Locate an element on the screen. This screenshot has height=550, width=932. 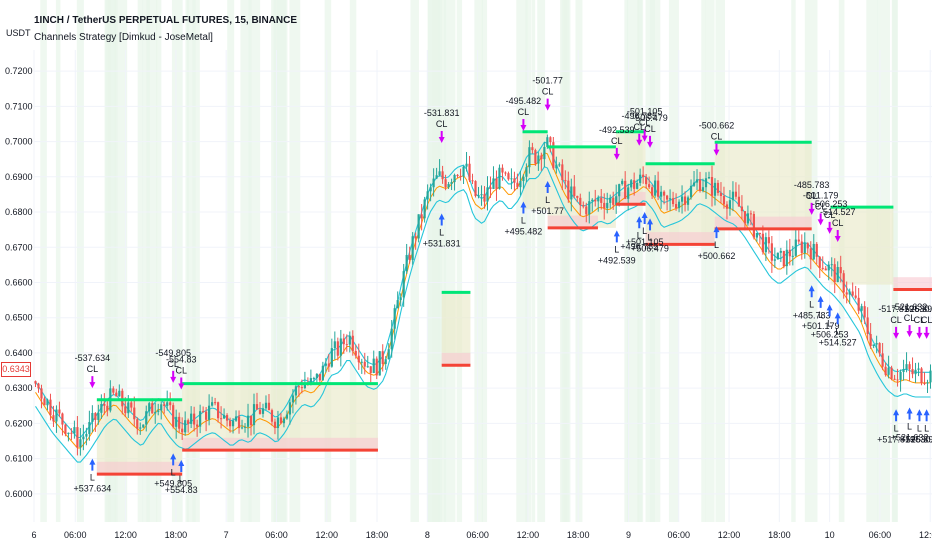
exit-value: -554.83 is located at coordinates (181, 360).